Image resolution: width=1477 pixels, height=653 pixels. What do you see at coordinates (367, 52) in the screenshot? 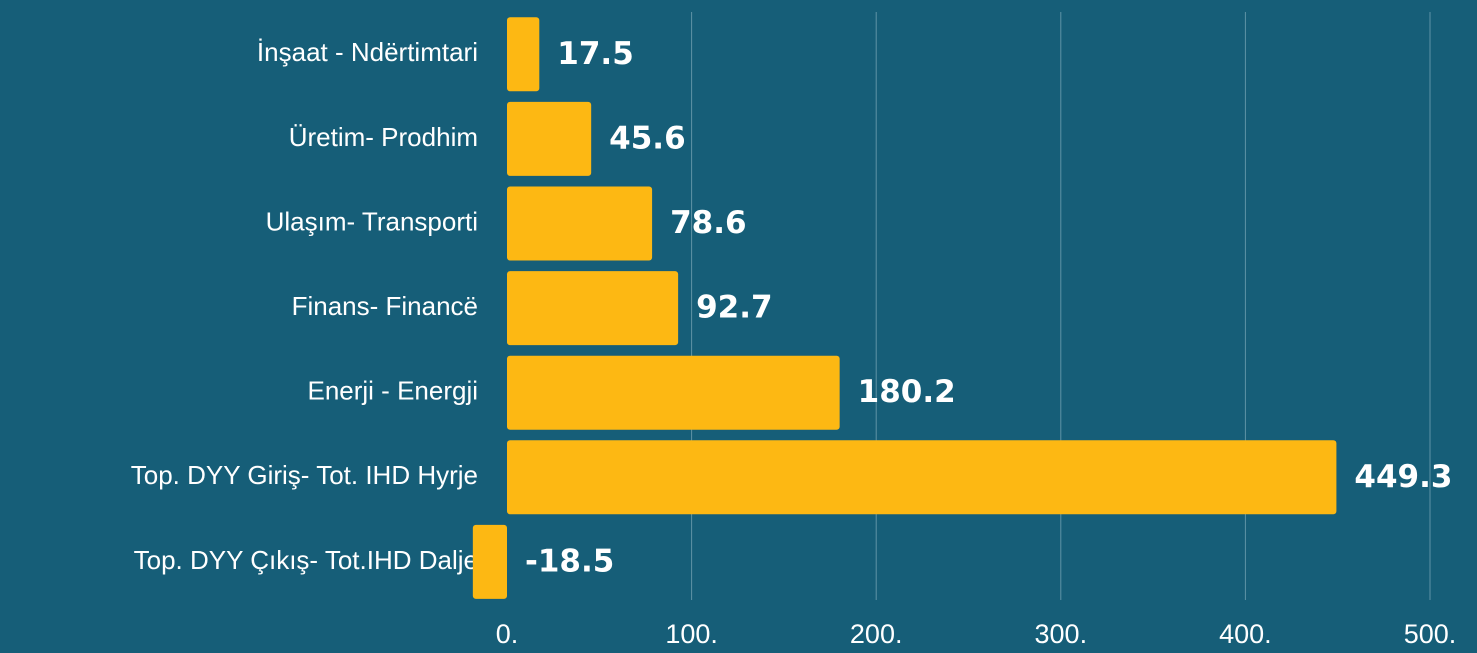
I see `y-tick-label: İnşaat - Ndërtimtari` at bounding box center [367, 52].